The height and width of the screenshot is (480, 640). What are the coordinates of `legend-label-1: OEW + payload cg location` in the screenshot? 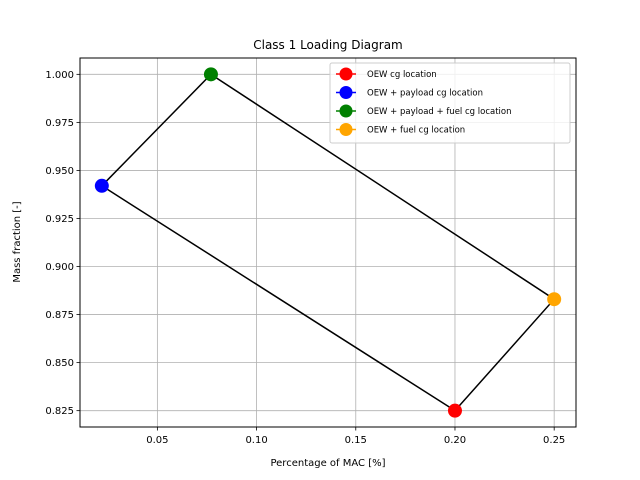 It's located at (425, 94).